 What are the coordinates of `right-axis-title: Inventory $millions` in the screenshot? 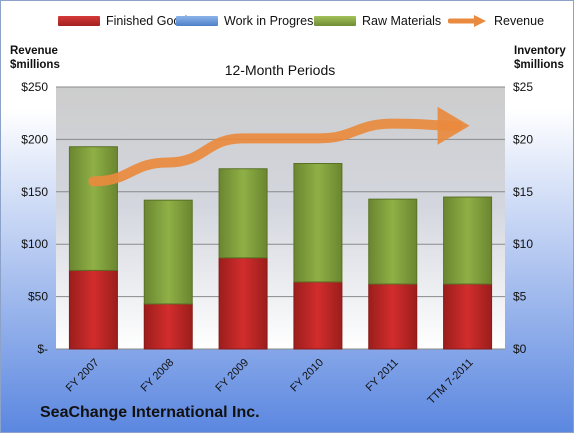 It's located at (540, 58).